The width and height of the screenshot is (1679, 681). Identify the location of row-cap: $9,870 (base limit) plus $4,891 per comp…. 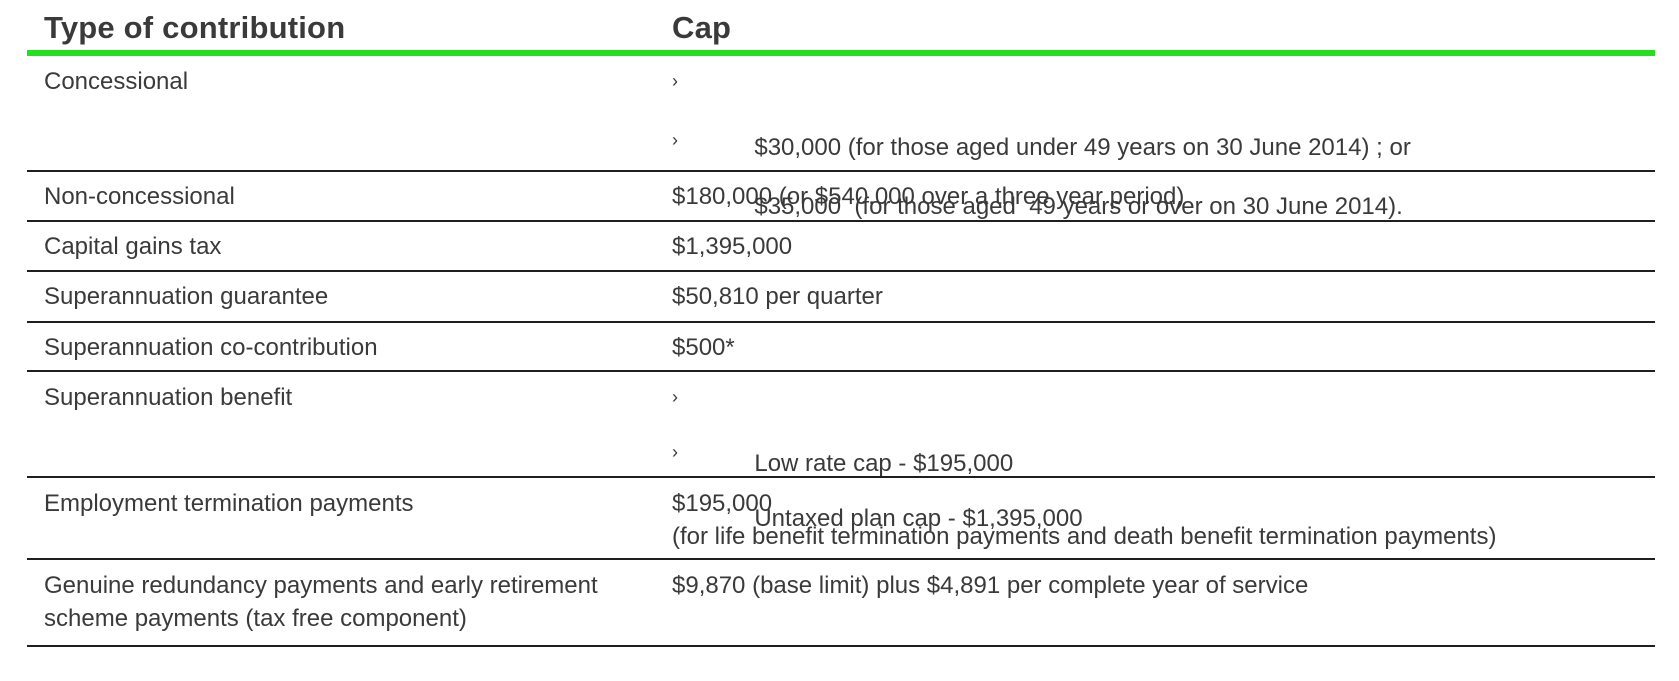
(990, 585).